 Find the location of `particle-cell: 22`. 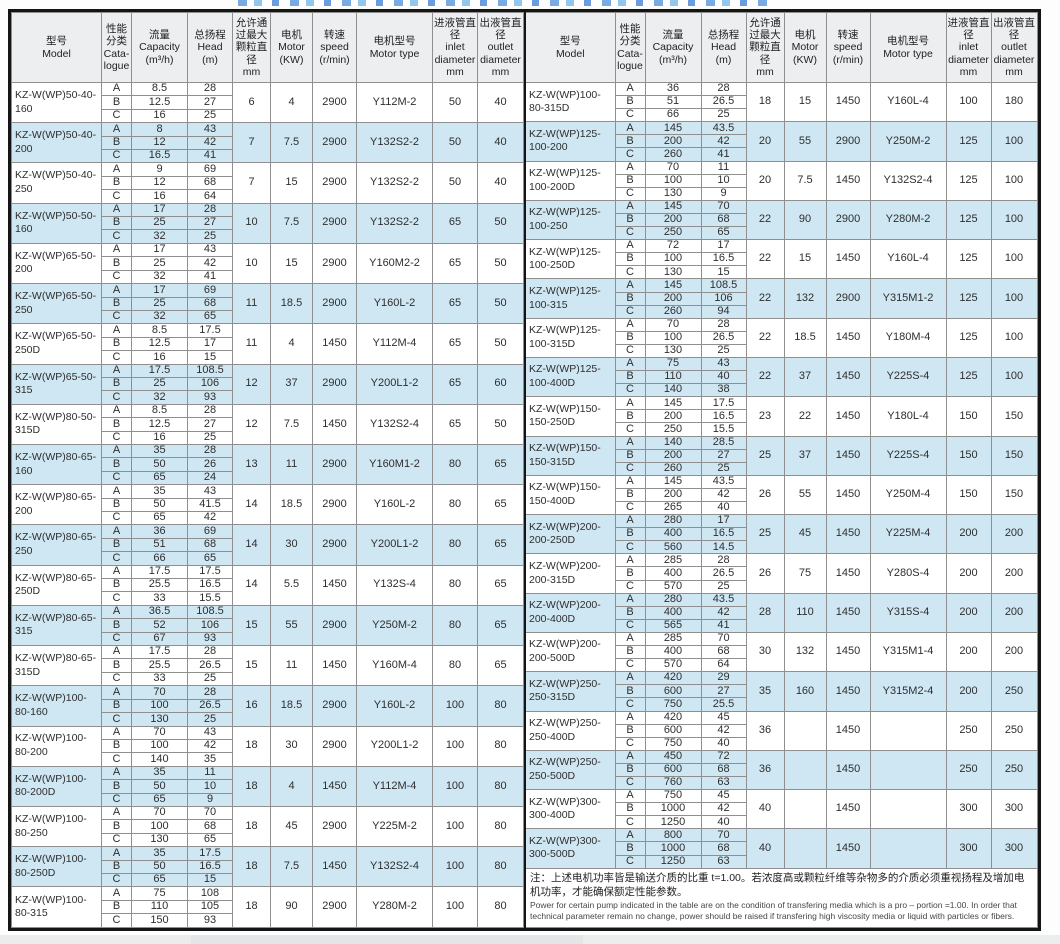

particle-cell: 22 is located at coordinates (765, 220).